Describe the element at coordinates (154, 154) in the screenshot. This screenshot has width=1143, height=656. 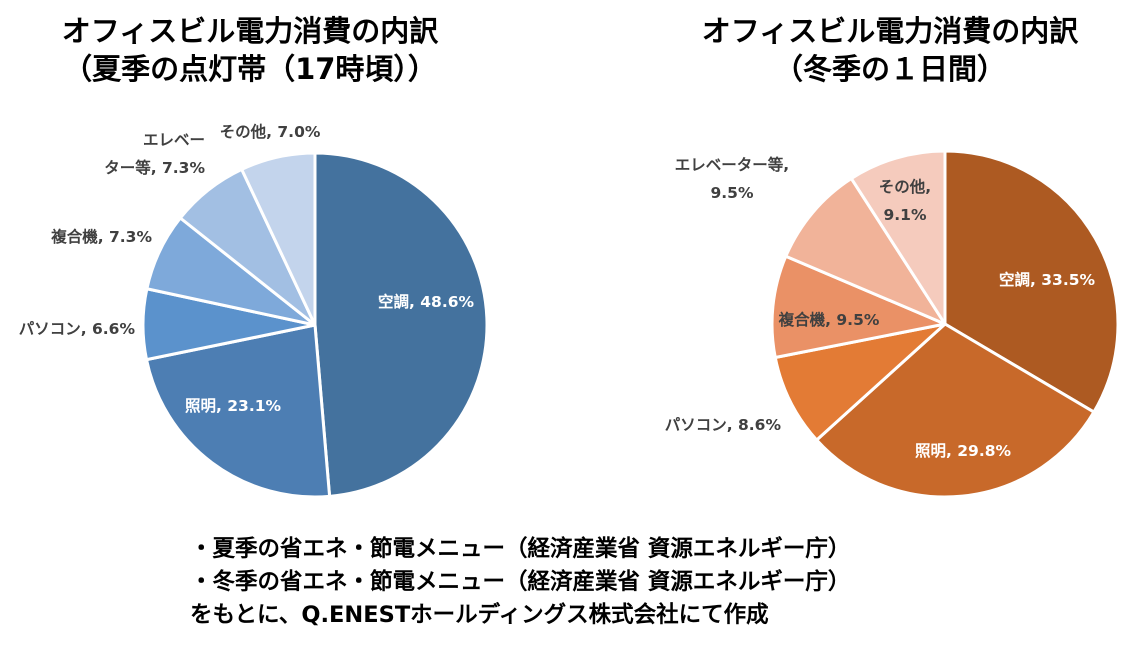
I see `data-label-summer-4: エレベーター等, 7.3%` at that location.